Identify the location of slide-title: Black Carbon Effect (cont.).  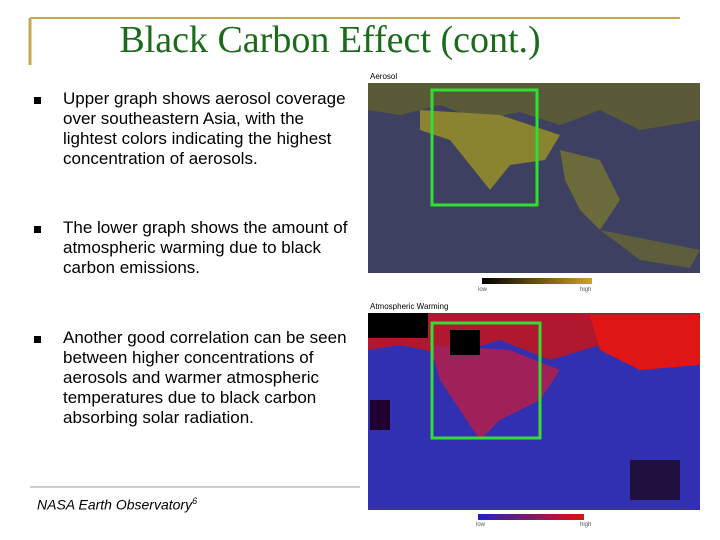
(330, 40).